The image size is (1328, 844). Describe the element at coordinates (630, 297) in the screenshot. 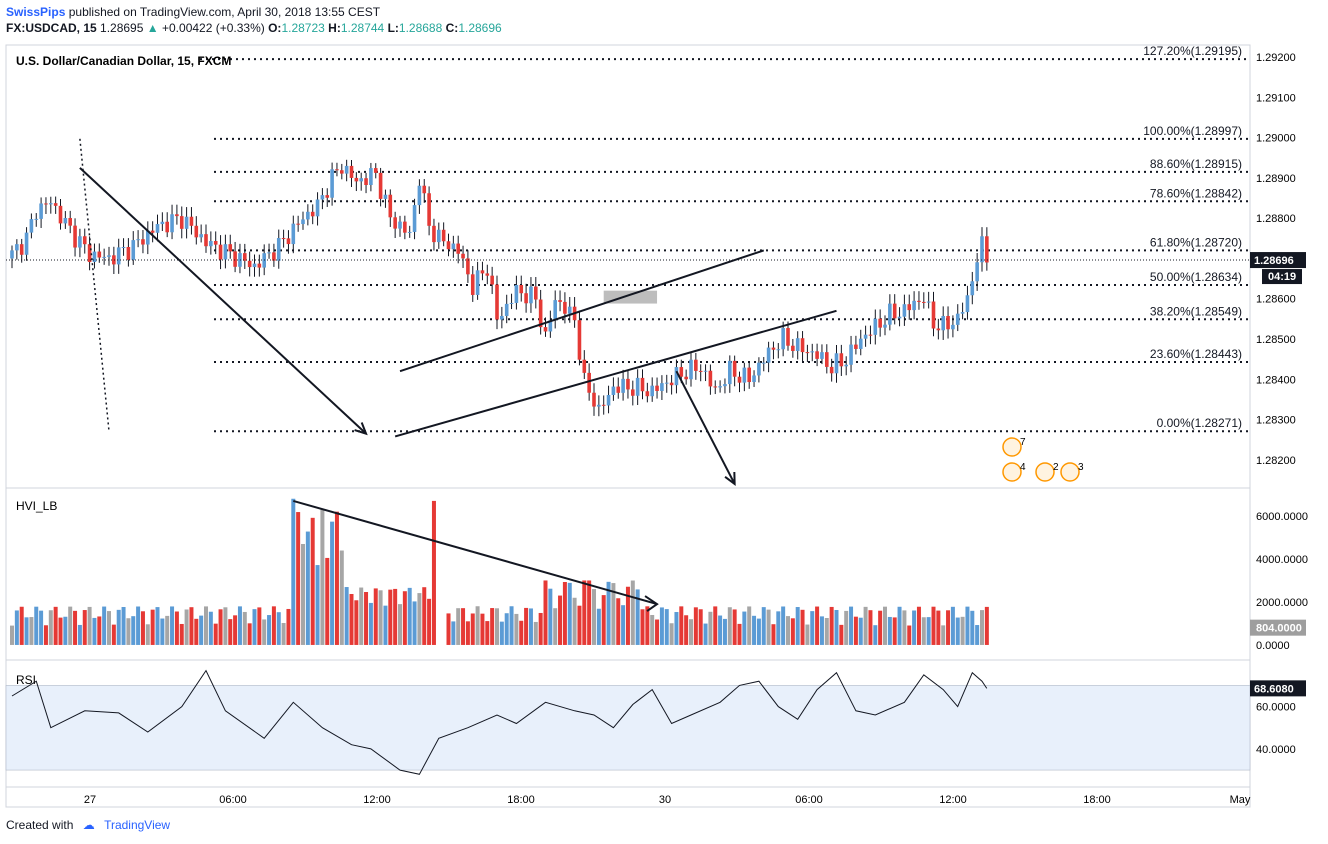

I see `resistance-box` at that location.